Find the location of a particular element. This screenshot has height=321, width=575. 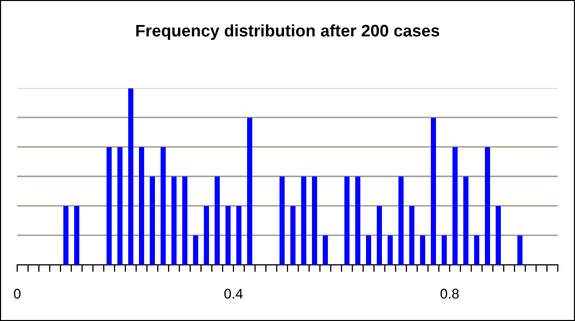

x-tick-label: 0.4 is located at coordinates (233, 293).